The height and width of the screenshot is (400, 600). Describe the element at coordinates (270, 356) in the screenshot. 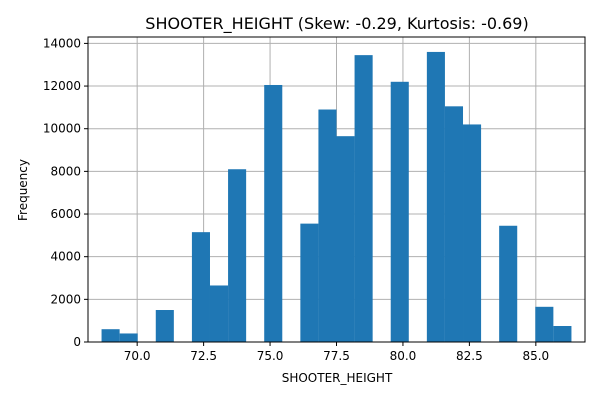

I see `x-tick-label-2: 75.0` at that location.